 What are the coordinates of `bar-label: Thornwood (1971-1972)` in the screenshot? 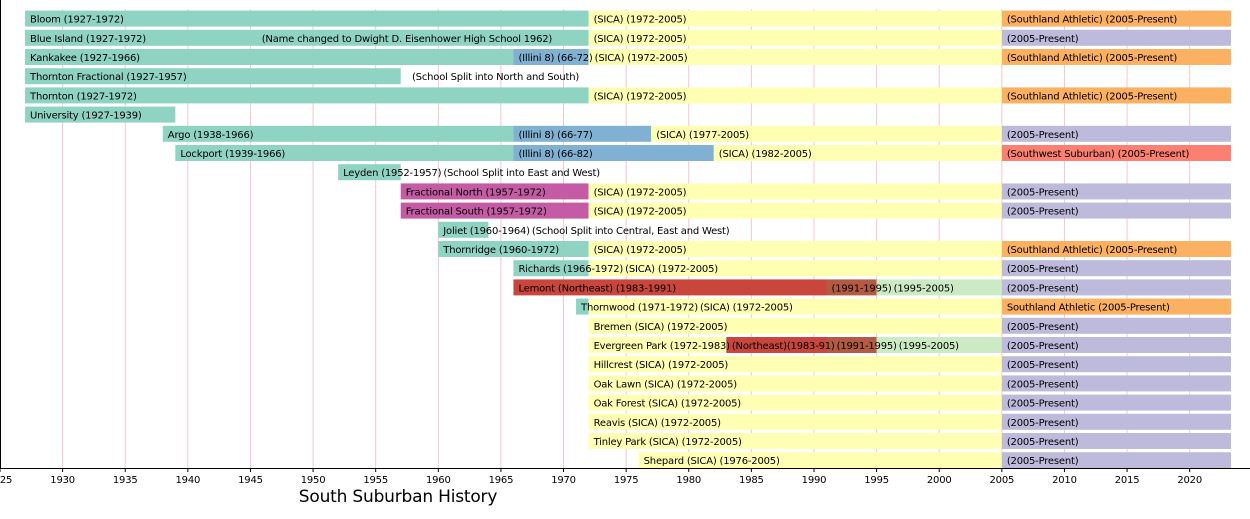 It's located at (639, 308).